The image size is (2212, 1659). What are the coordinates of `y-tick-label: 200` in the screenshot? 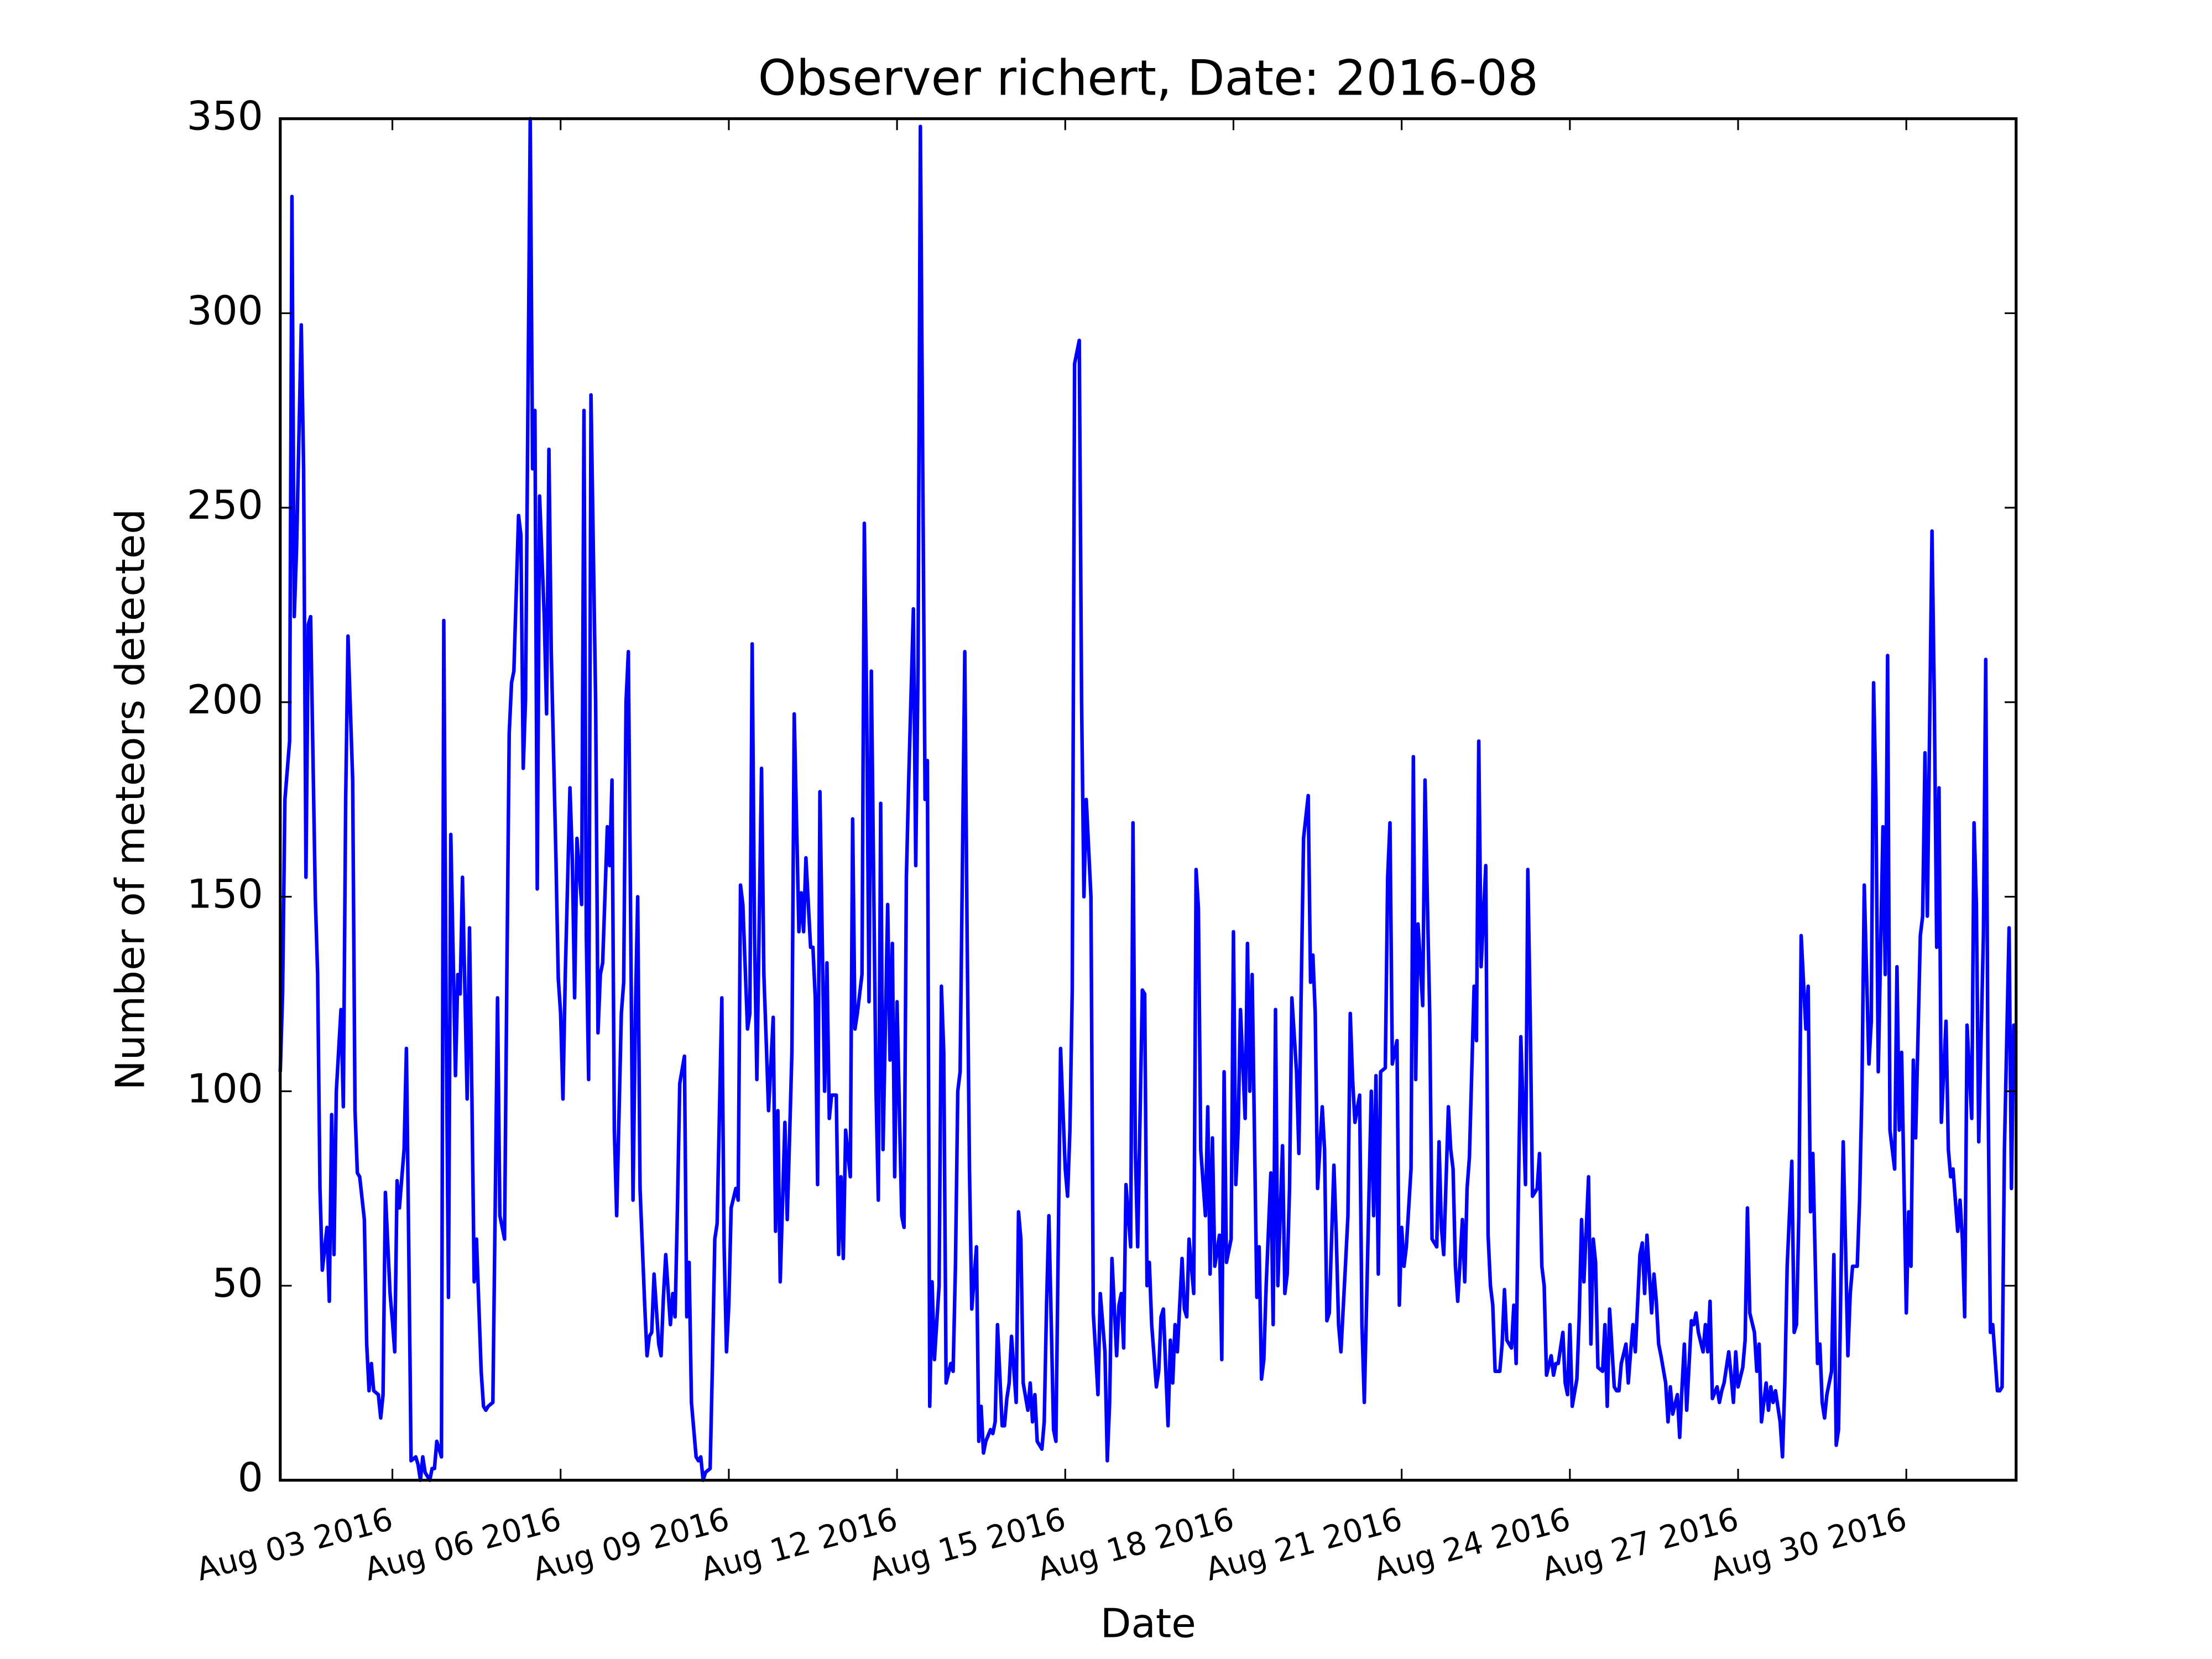 It's located at (225, 700).